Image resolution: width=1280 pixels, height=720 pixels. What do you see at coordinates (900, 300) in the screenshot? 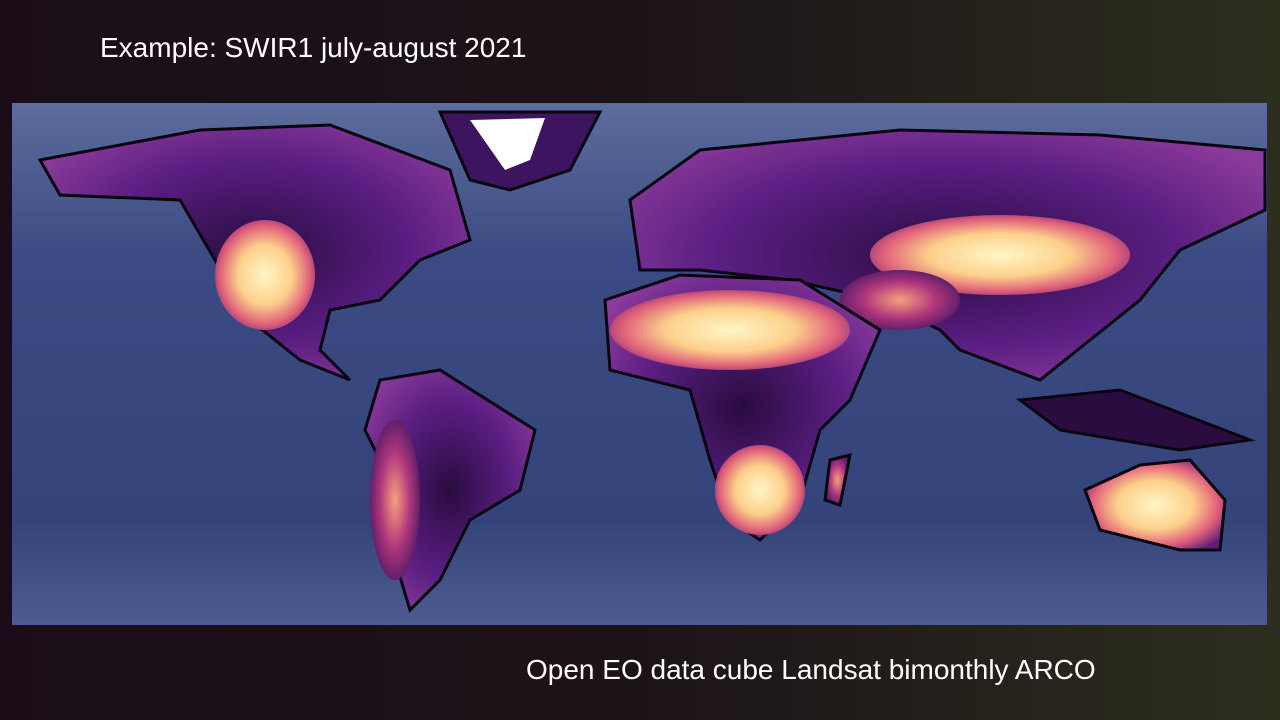
I see `south-asia` at bounding box center [900, 300].